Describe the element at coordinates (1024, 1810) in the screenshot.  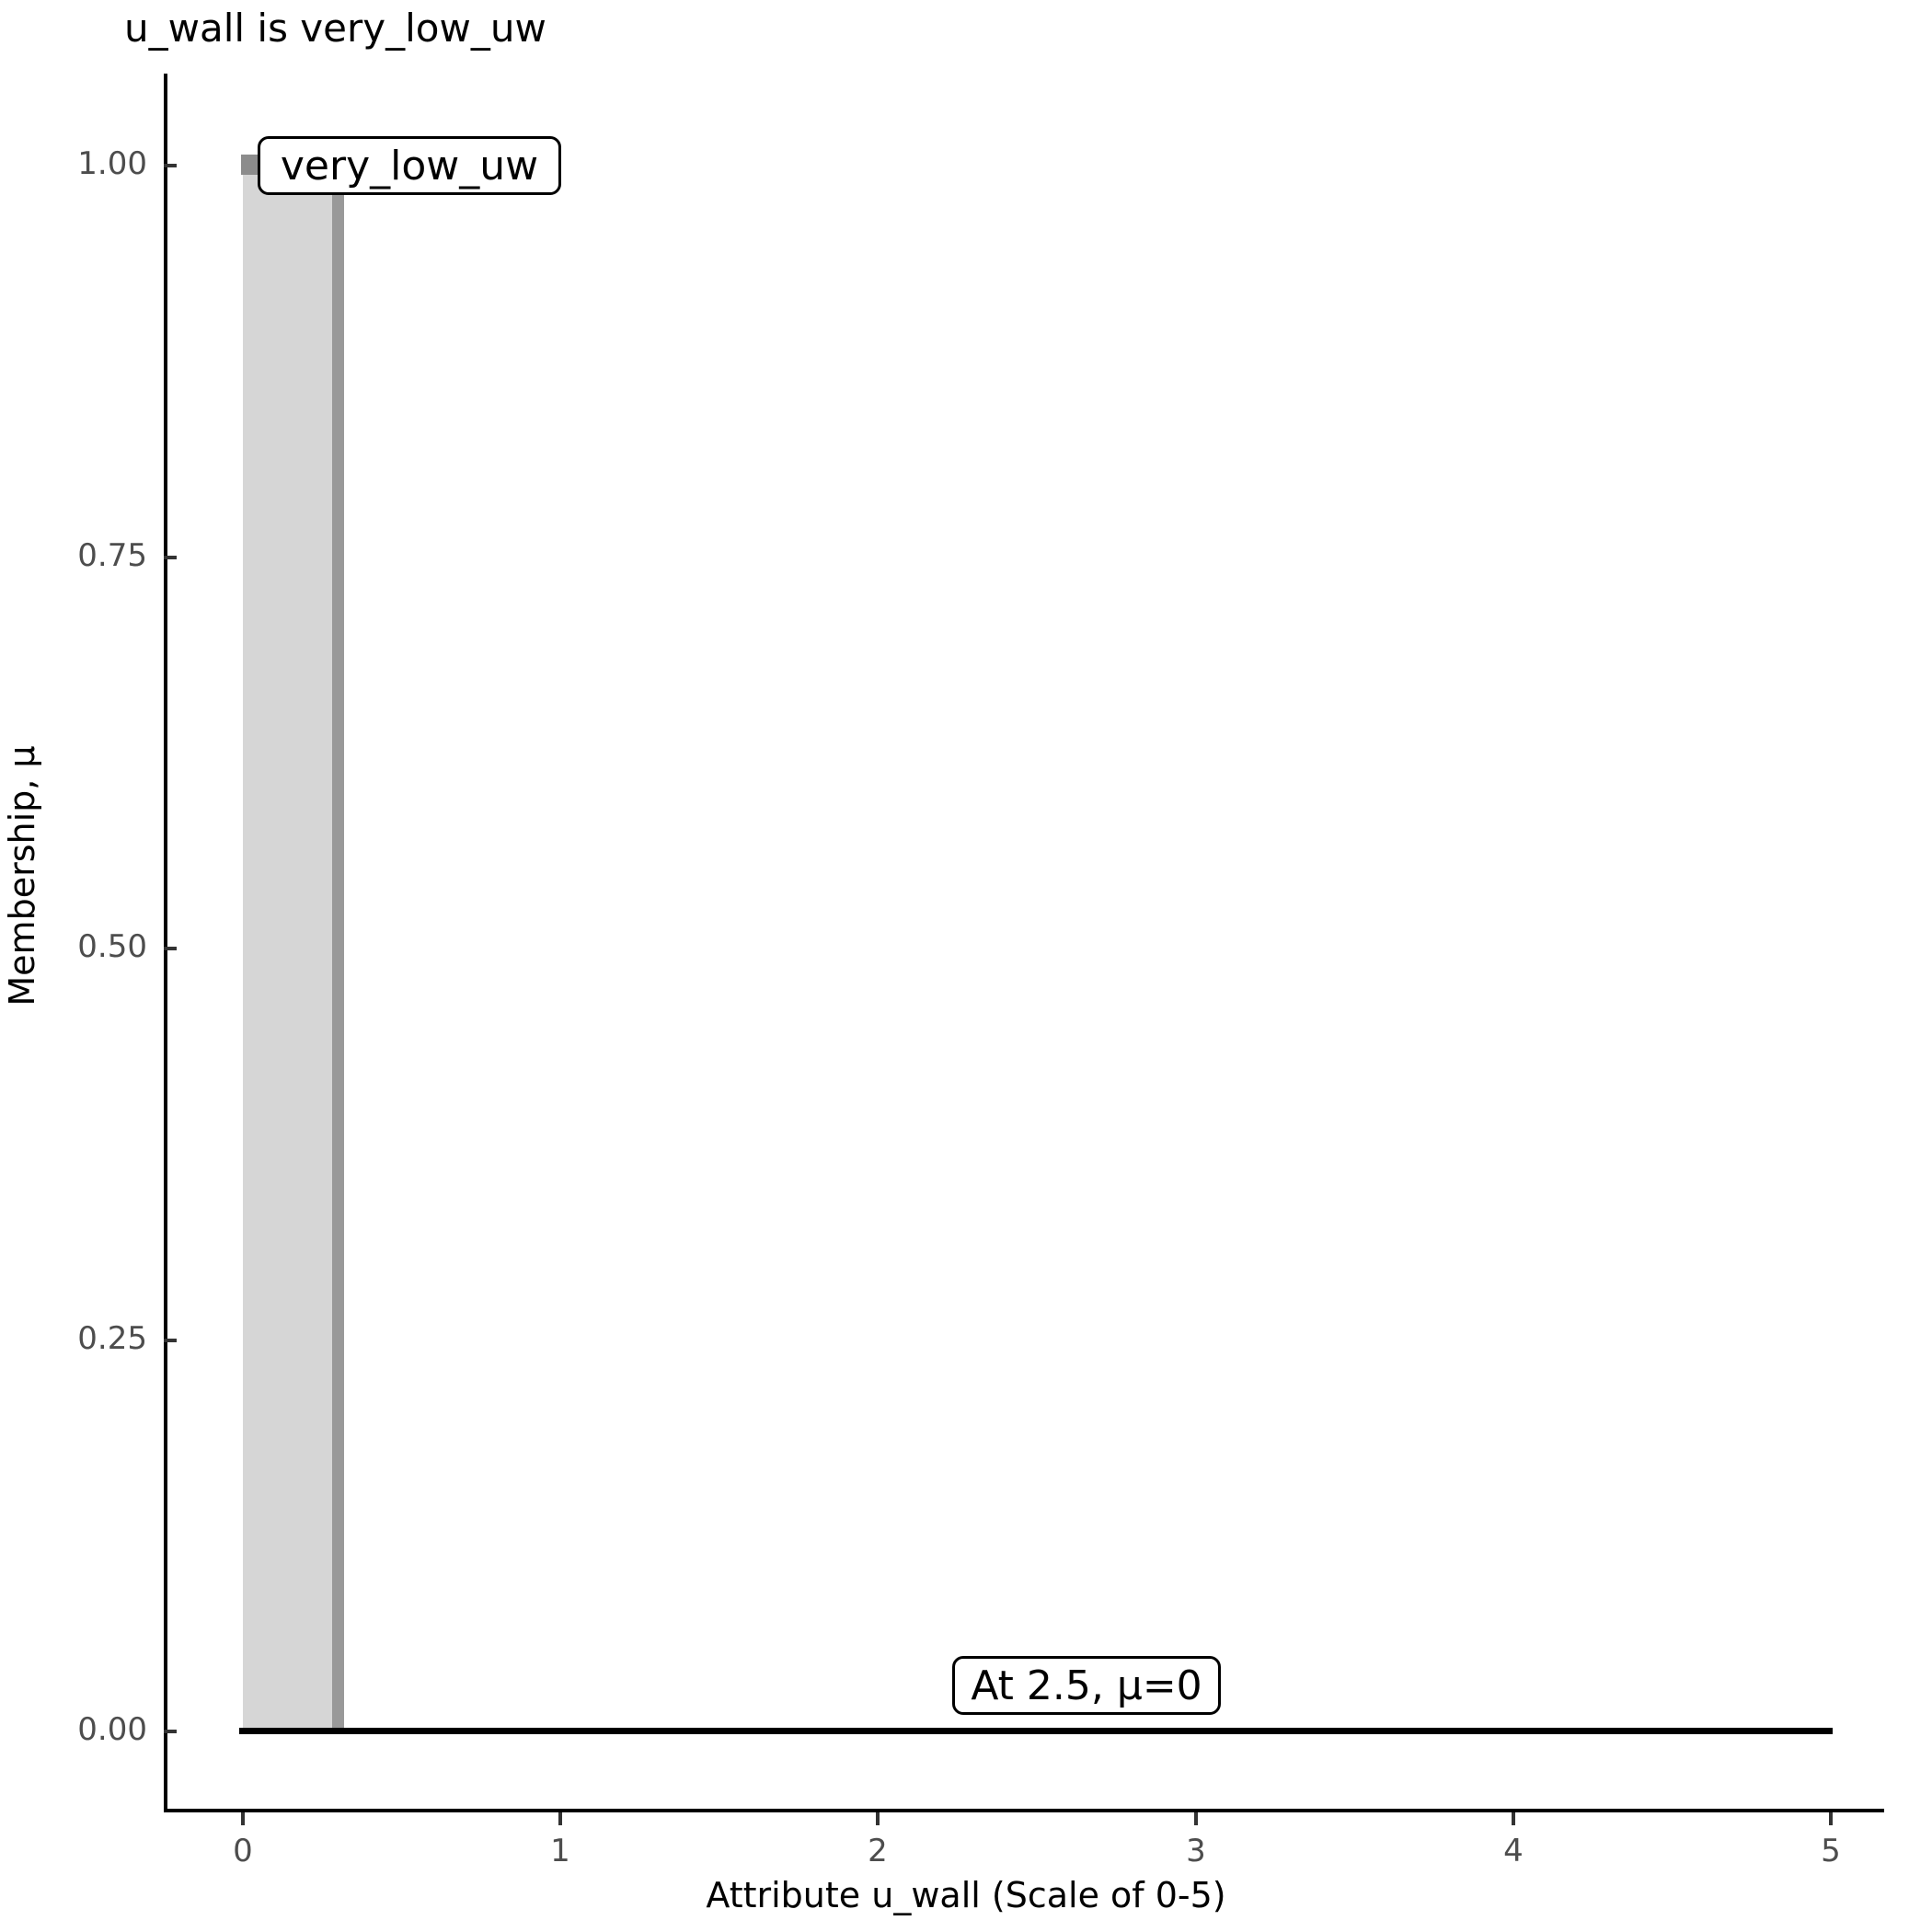
I see `x-axis-spine` at that location.